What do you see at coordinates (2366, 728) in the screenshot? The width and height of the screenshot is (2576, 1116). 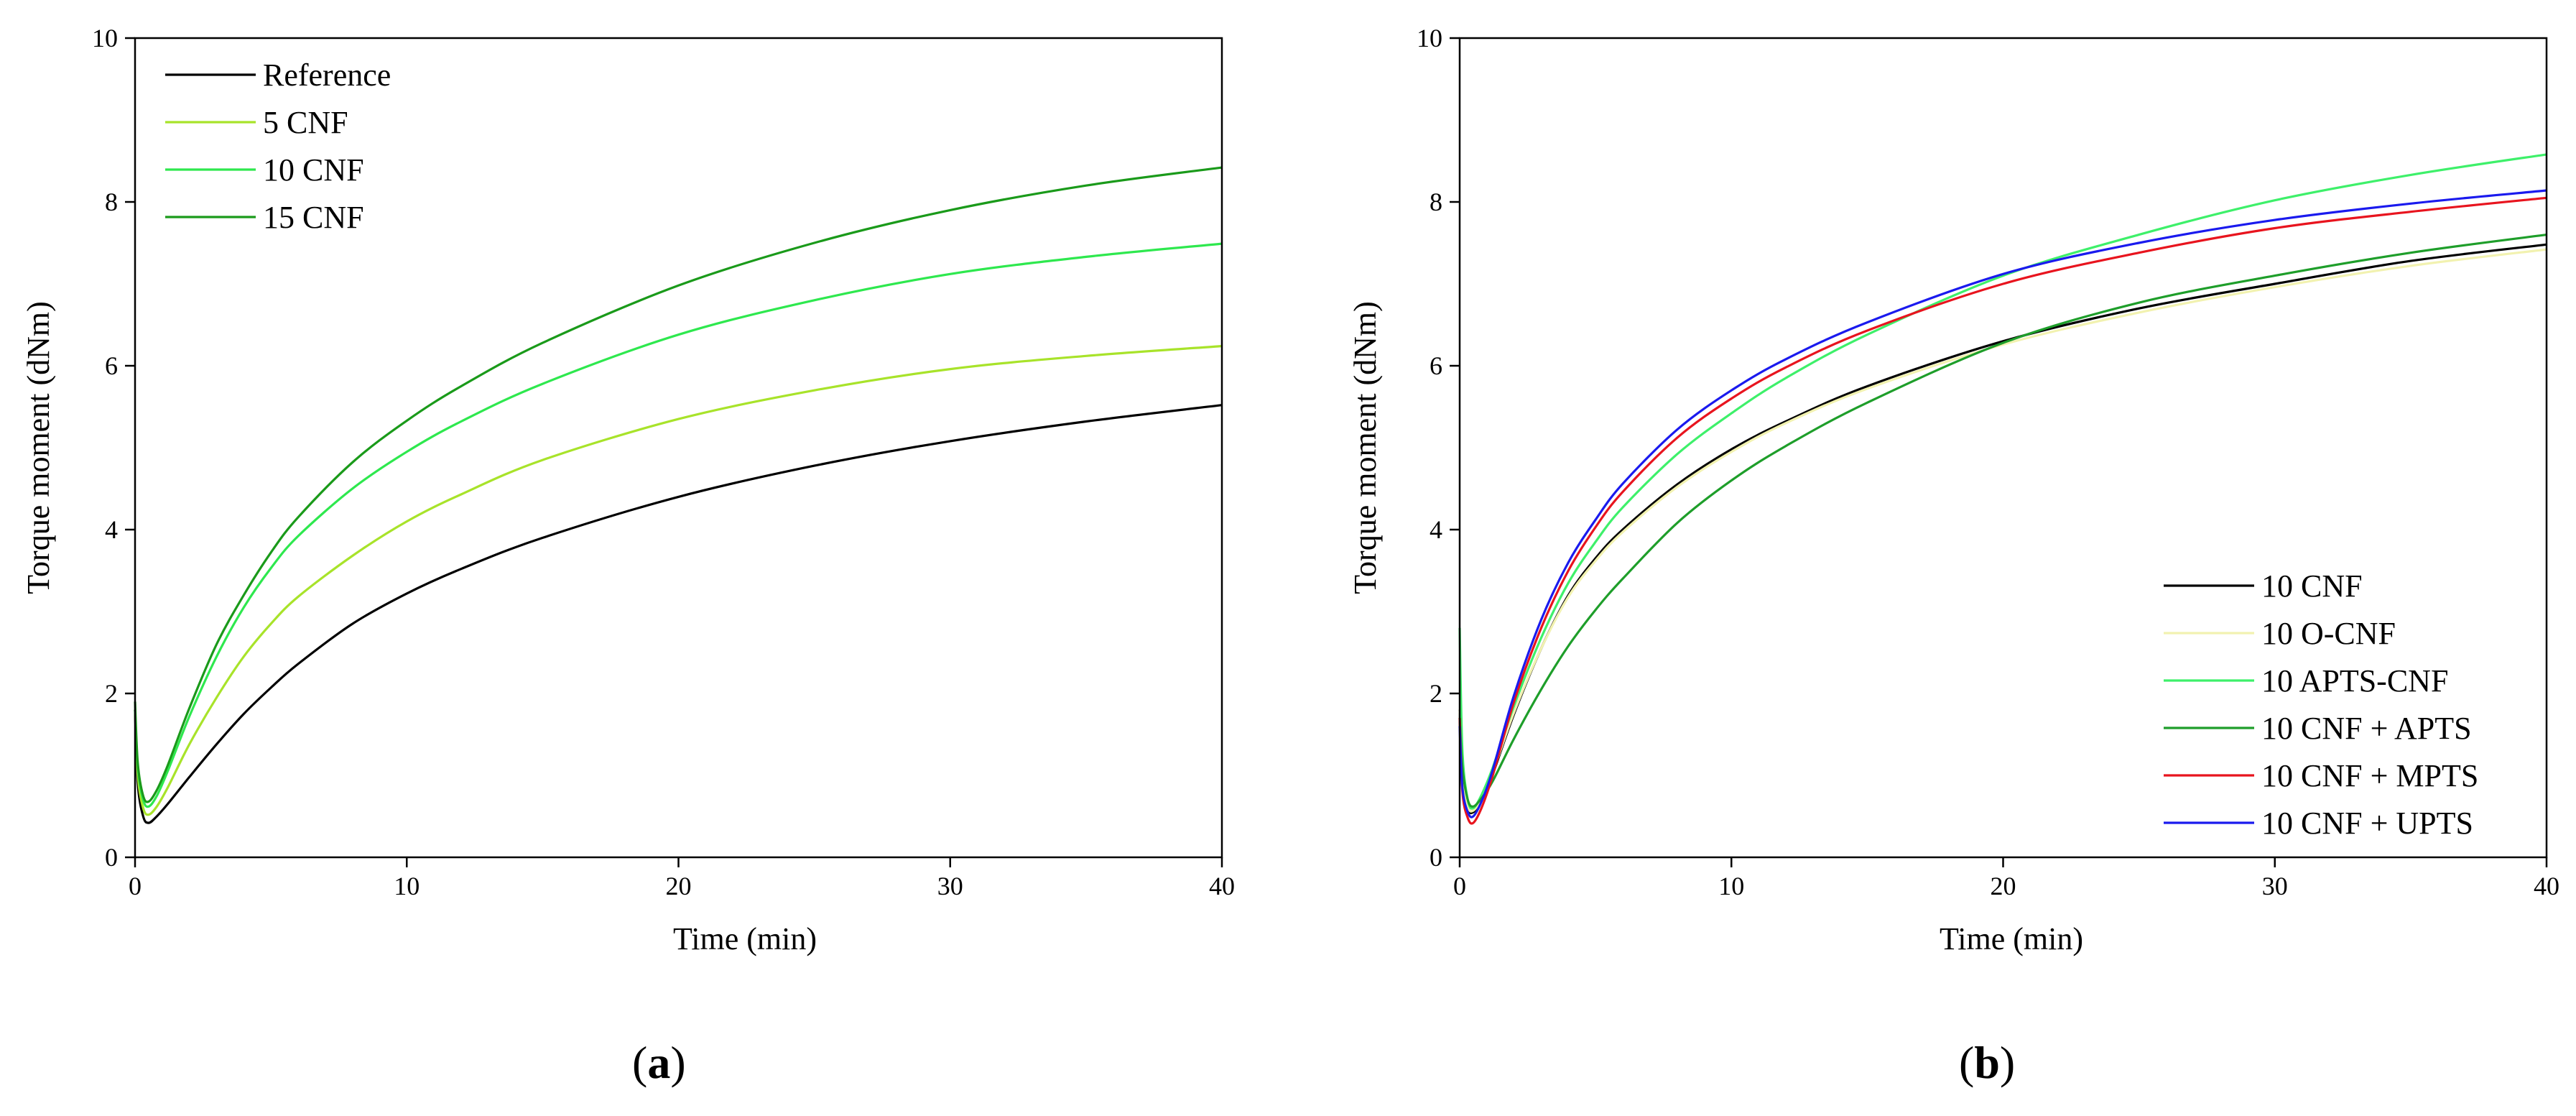 I see `legend-label: 10 CNF + APTS` at bounding box center [2366, 728].